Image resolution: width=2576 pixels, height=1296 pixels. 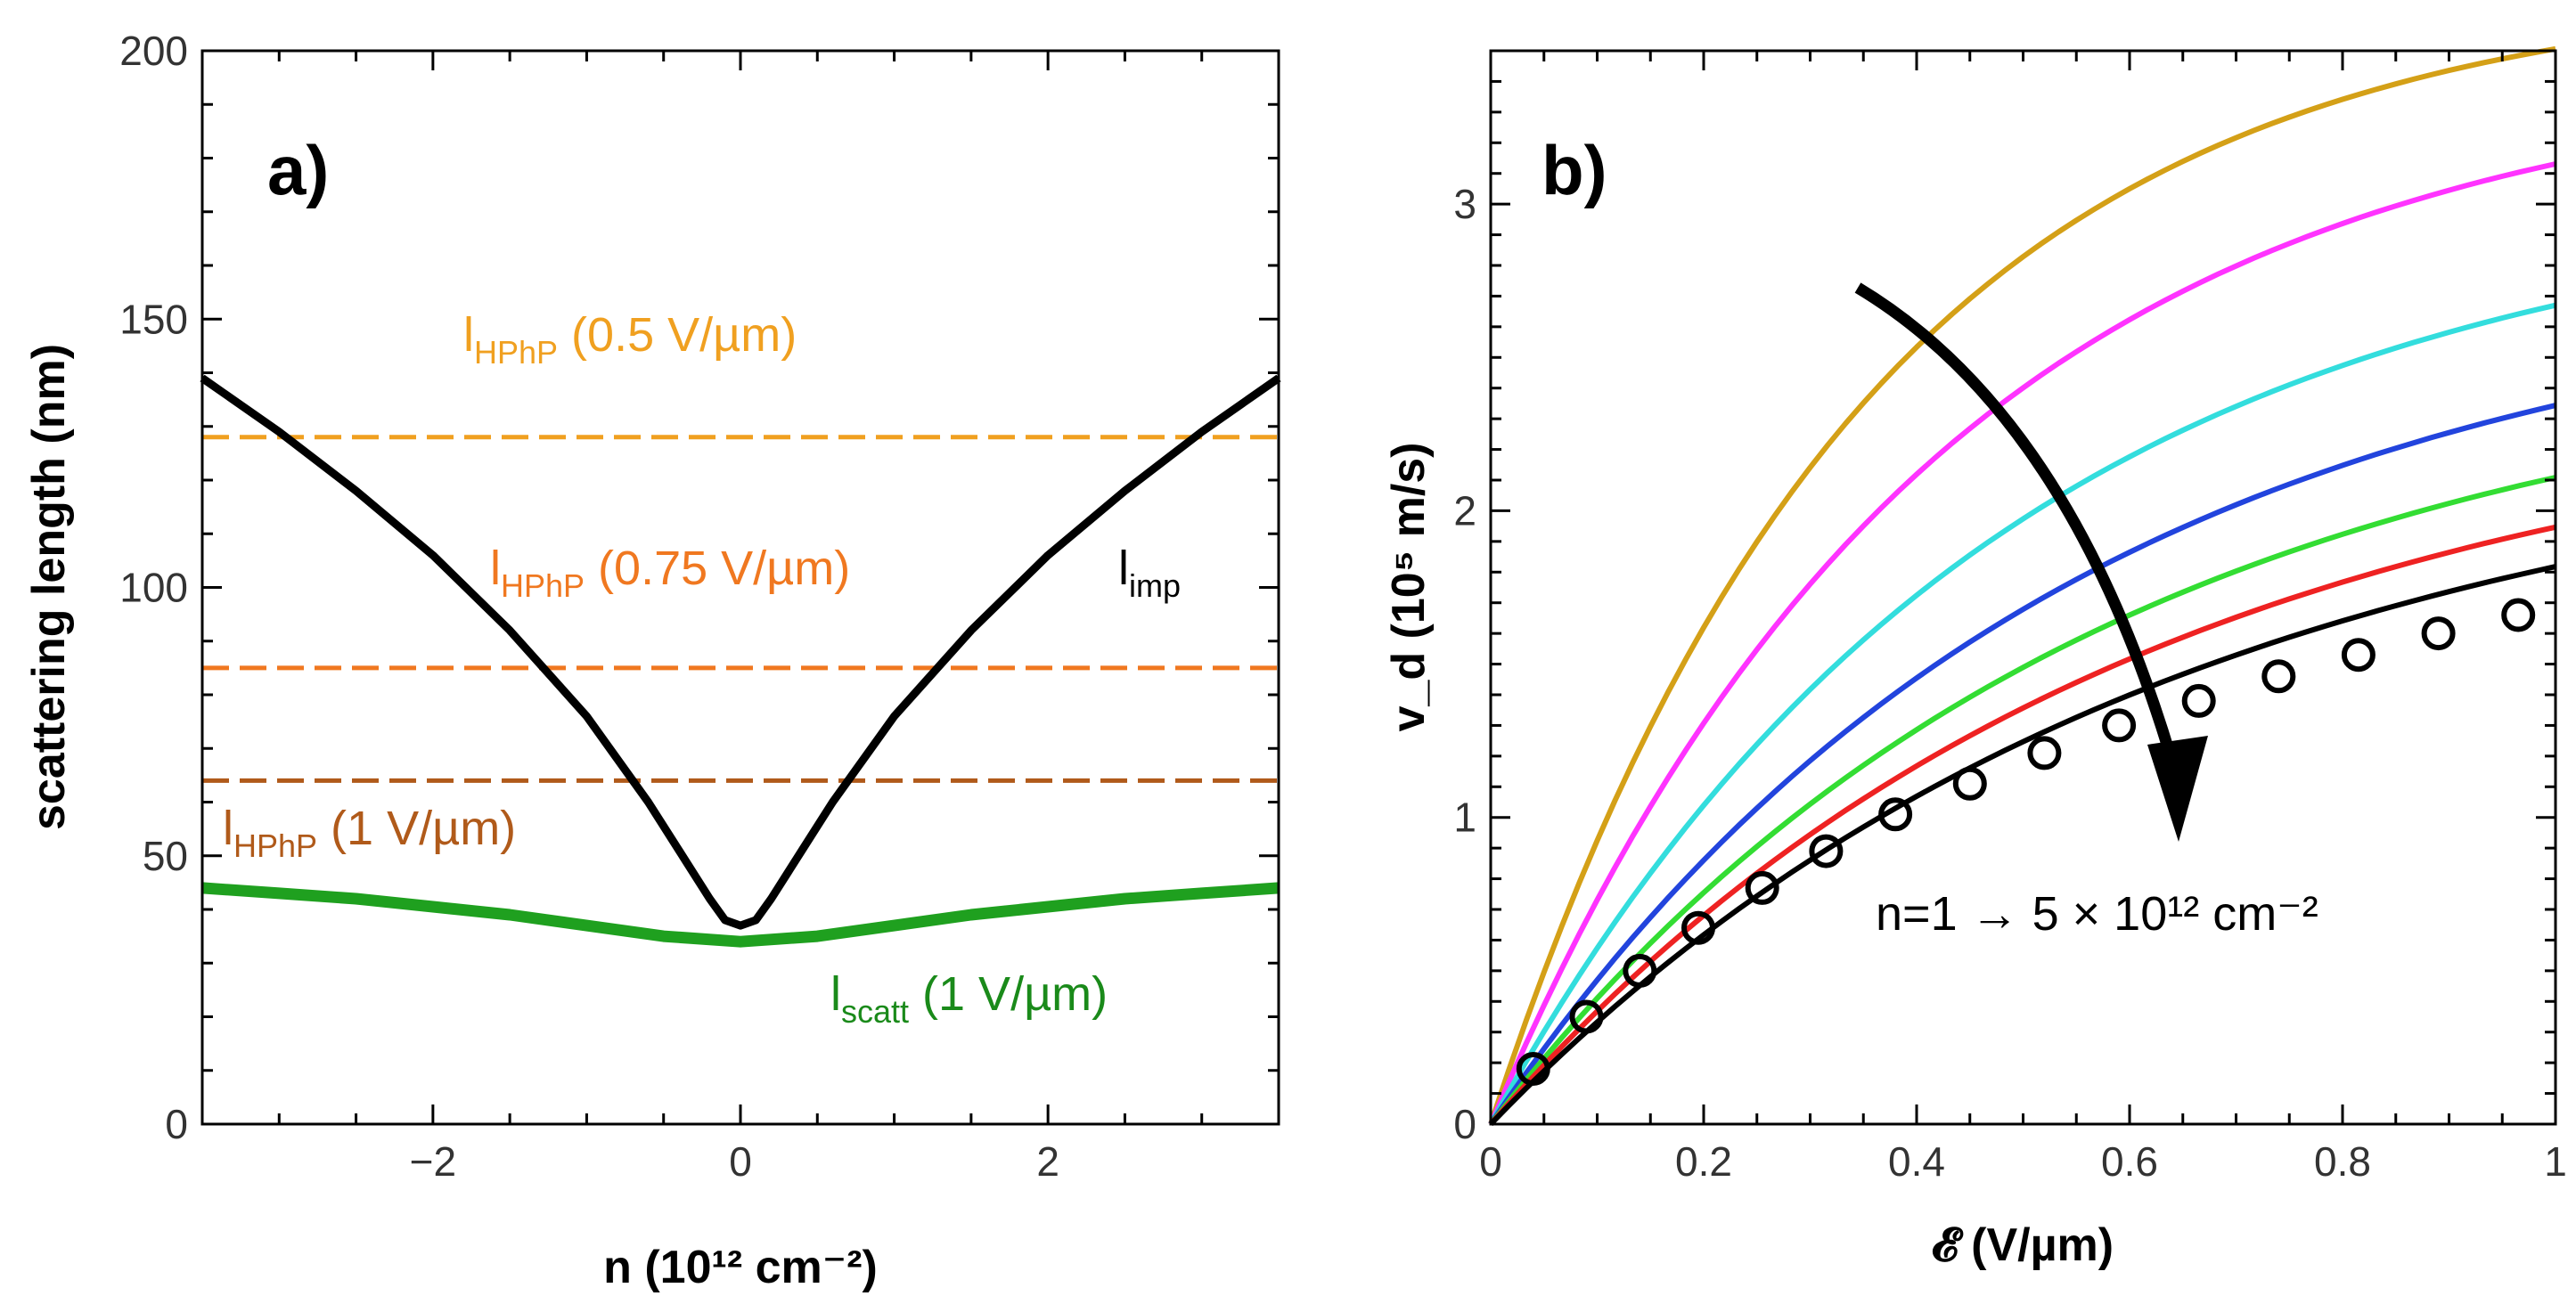 I want to click on y-tick-label-a: 0, so click(x=176, y=1124).